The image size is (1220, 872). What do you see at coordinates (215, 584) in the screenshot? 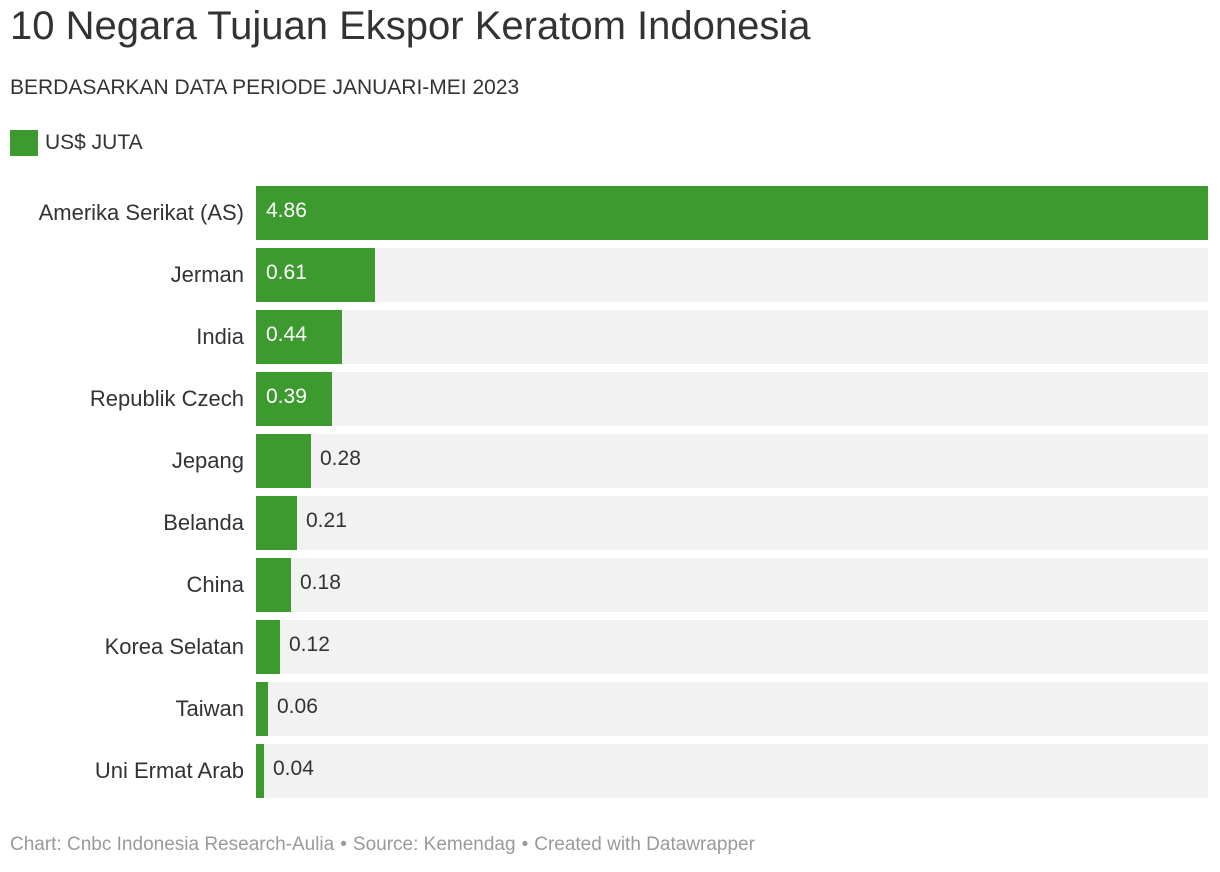
I see `category-label: China` at bounding box center [215, 584].